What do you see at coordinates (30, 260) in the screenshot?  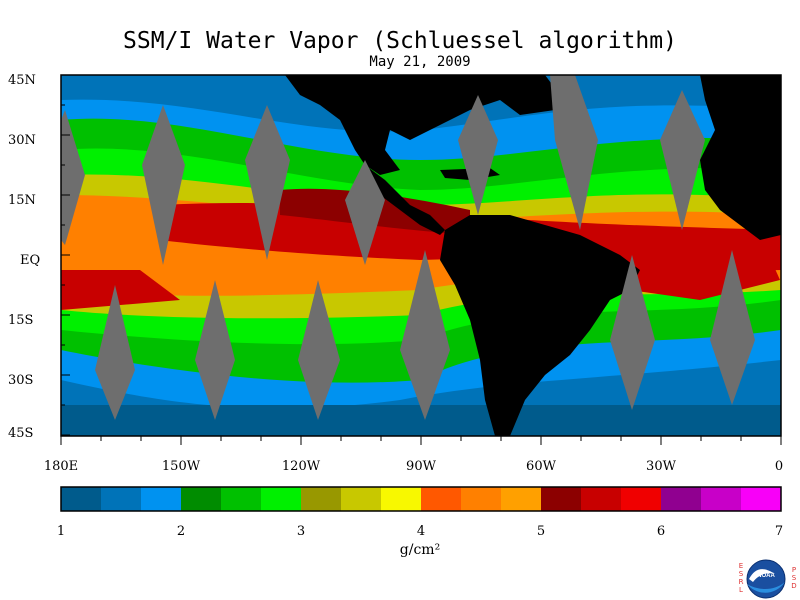 I see `y-label: EQ` at bounding box center [30, 260].